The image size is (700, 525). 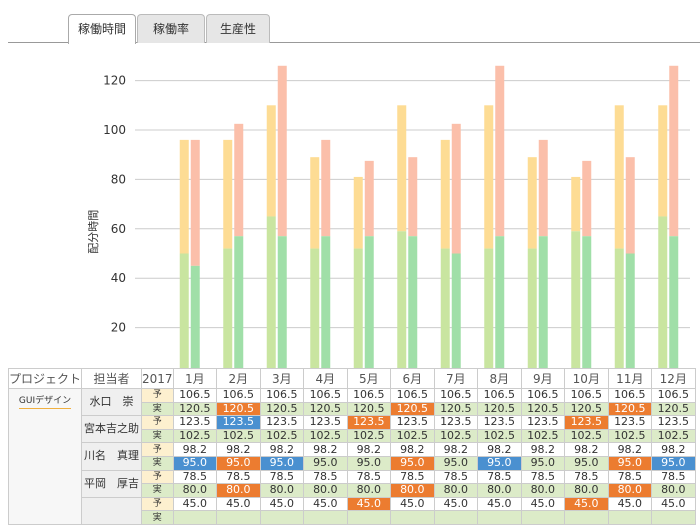 I want to click on project-cell: GUIデザイン, so click(x=45, y=456).